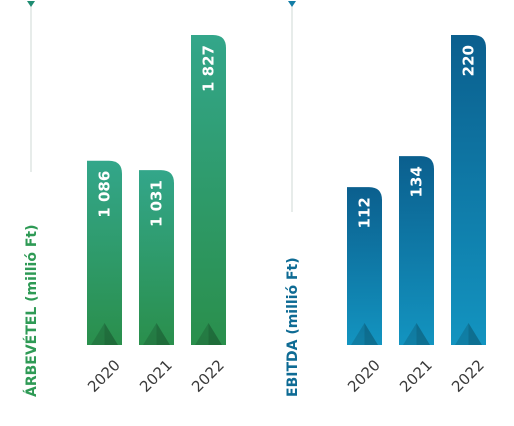 This screenshot has height=426, width=514. I want to click on revenue-value-label: 1 827, so click(209, 68).